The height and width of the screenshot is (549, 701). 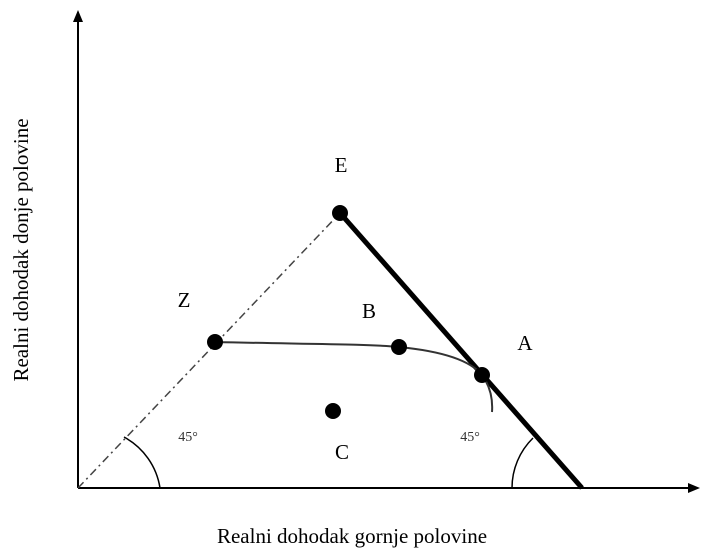 I want to click on point-label: B, so click(x=369, y=311).